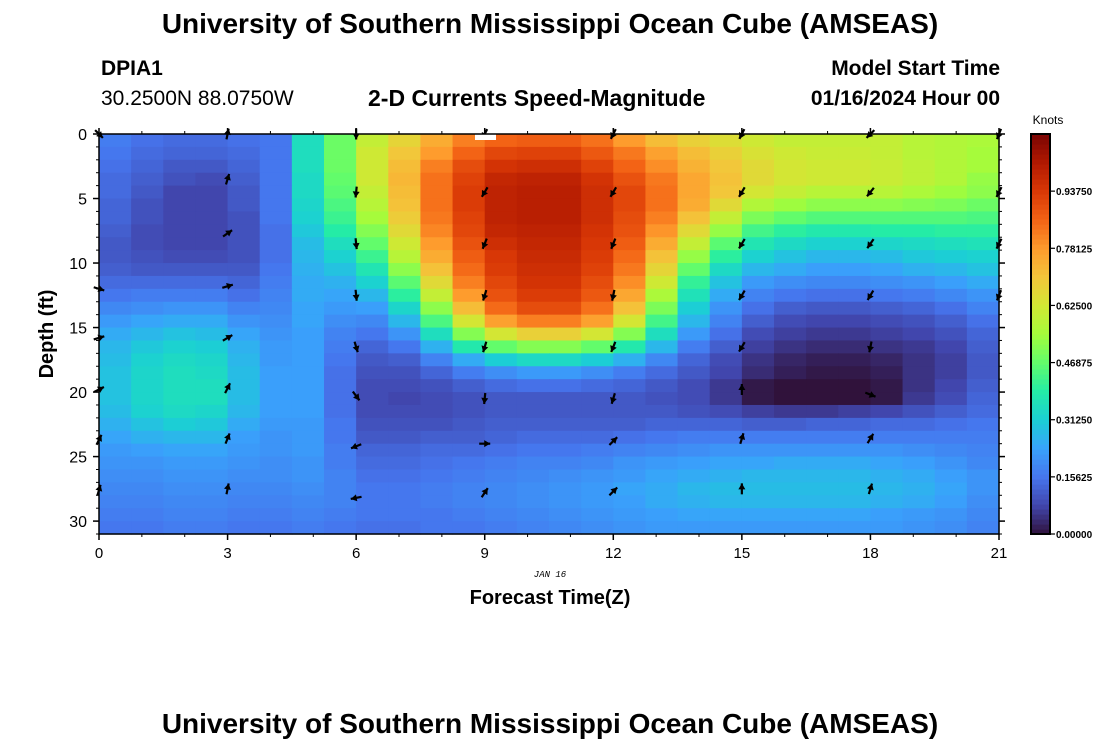 The image size is (1100, 750). Describe the element at coordinates (1074, 192) in the screenshot. I see `colorbar-tick-label: 0.93750` at that location.